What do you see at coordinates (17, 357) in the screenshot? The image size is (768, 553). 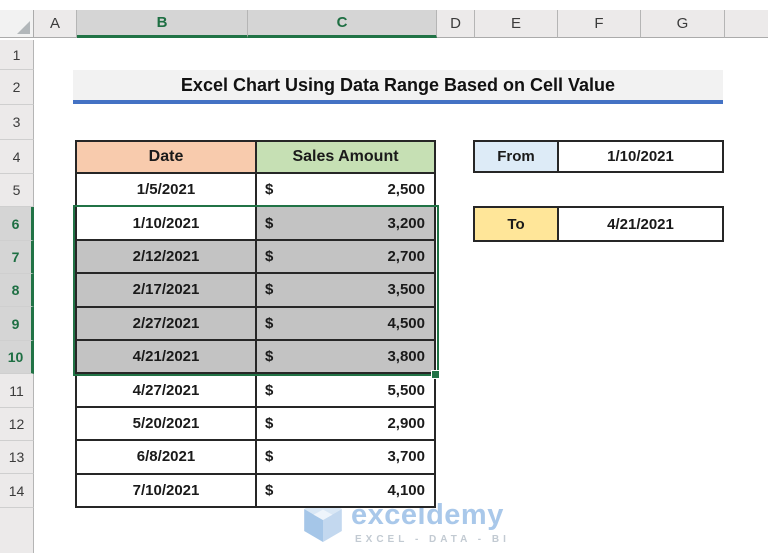 I see `row-header-10: 10` at bounding box center [17, 357].